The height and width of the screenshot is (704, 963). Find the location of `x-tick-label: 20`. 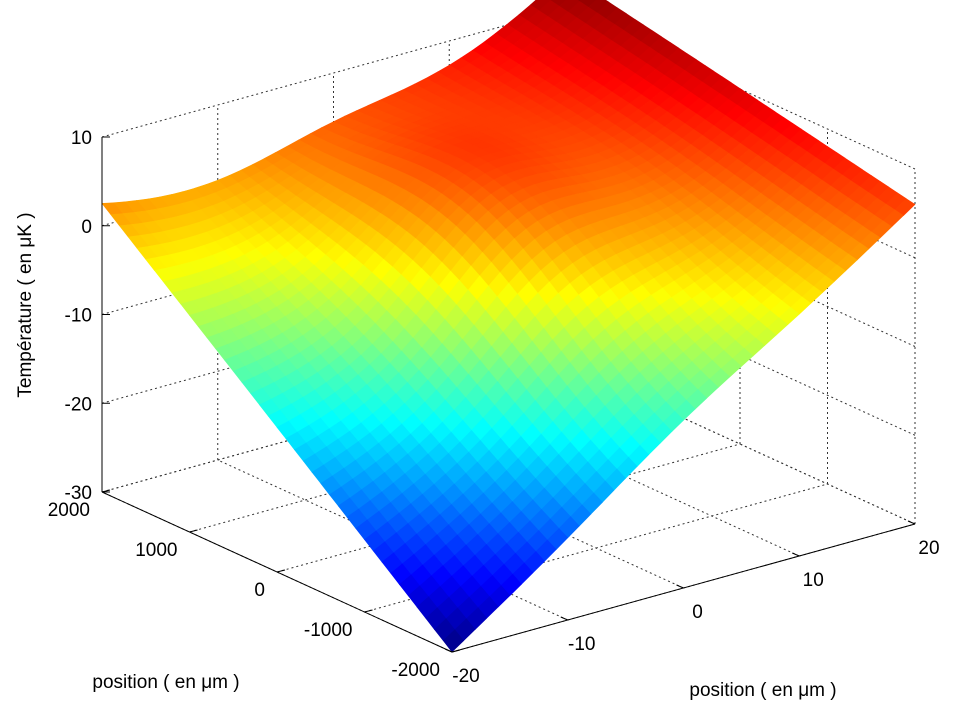

x-tick-label: 20 is located at coordinates (928, 548).